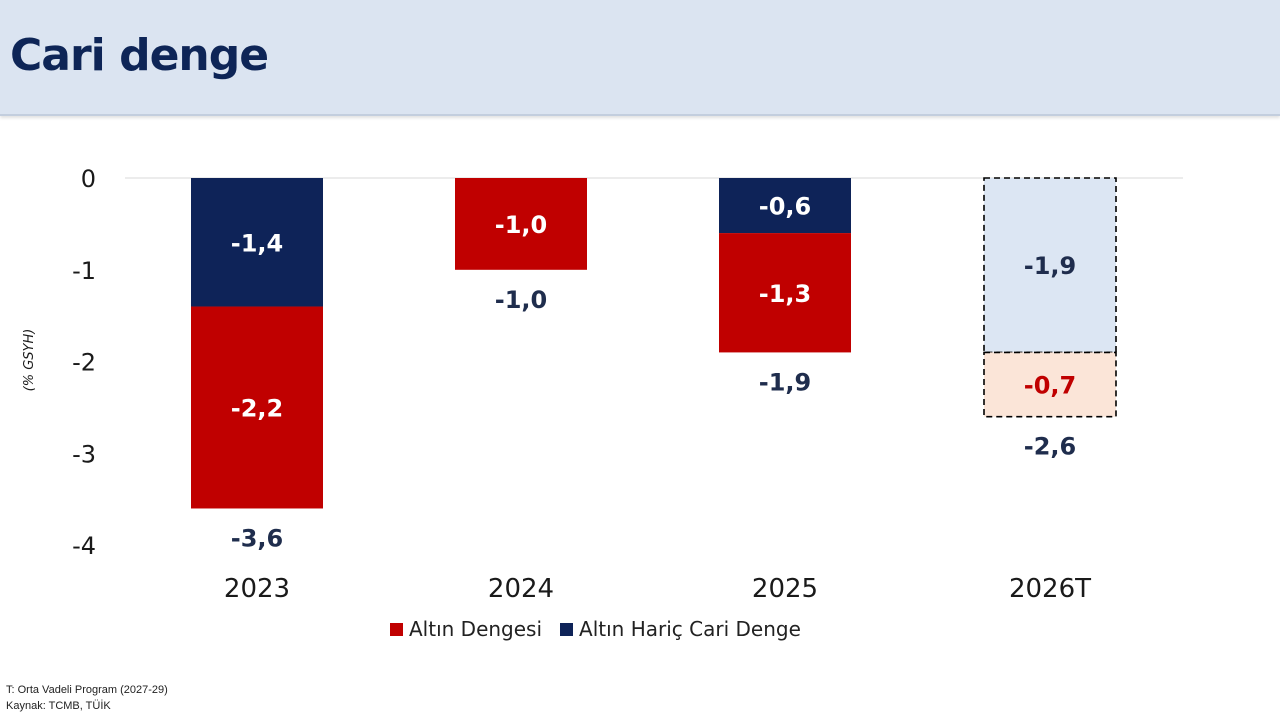  I want to click on bar-data-label: -1,0, so click(521, 225).